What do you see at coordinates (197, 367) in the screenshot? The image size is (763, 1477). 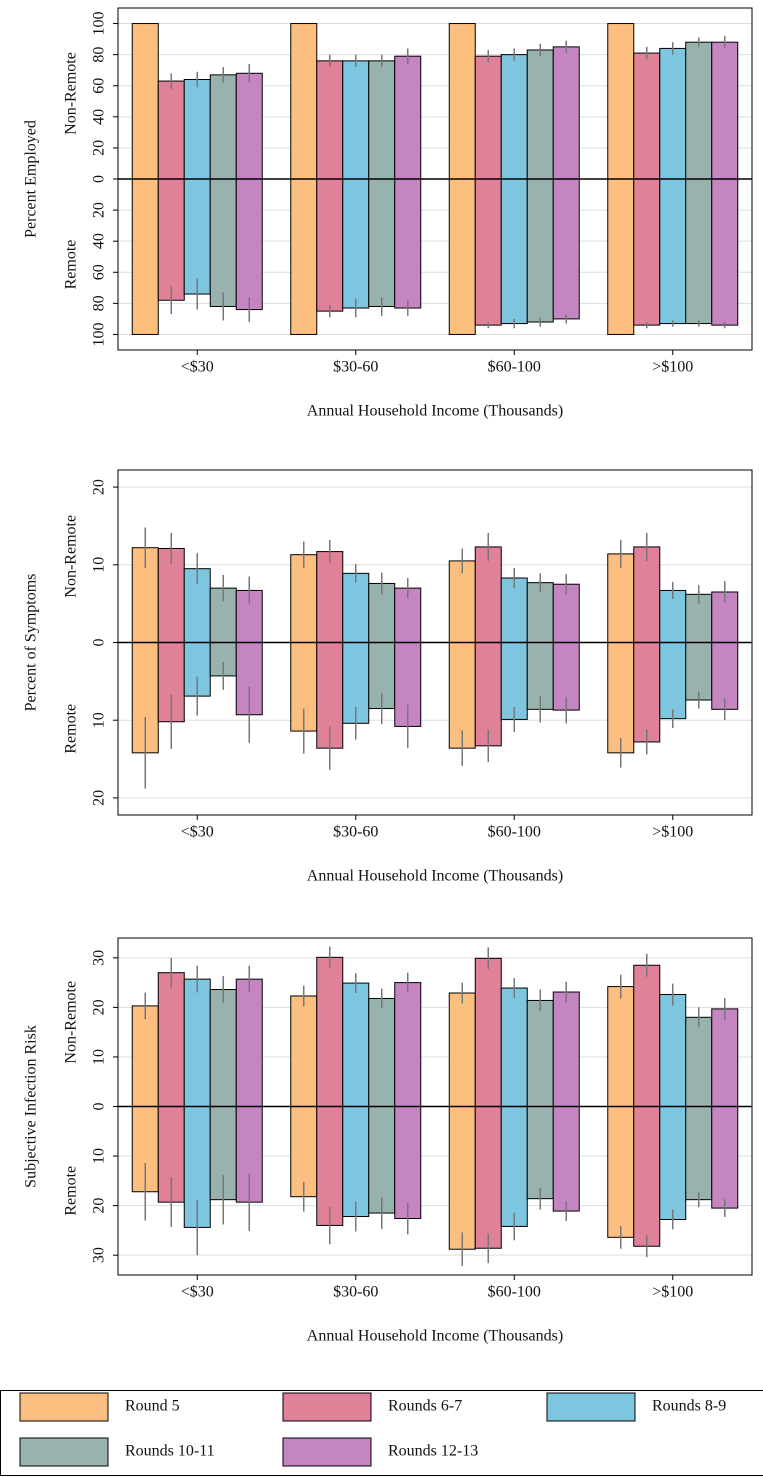 I see `x-tick-label: <$30` at bounding box center [197, 367].